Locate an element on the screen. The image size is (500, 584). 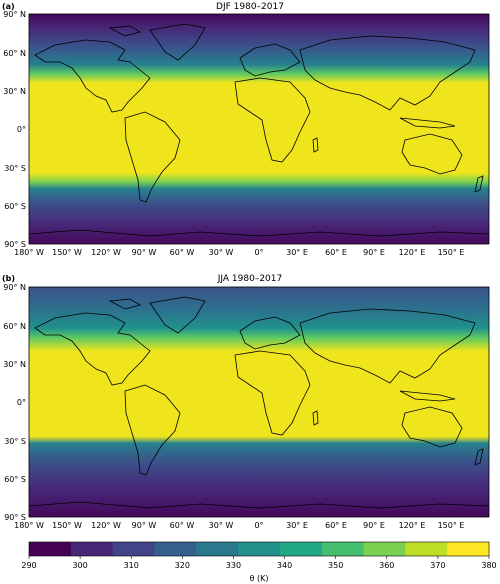
colorbar: 290 300 310 320 330 340 350 360 370 380 θ (K) is located at coordinates (259, 562).